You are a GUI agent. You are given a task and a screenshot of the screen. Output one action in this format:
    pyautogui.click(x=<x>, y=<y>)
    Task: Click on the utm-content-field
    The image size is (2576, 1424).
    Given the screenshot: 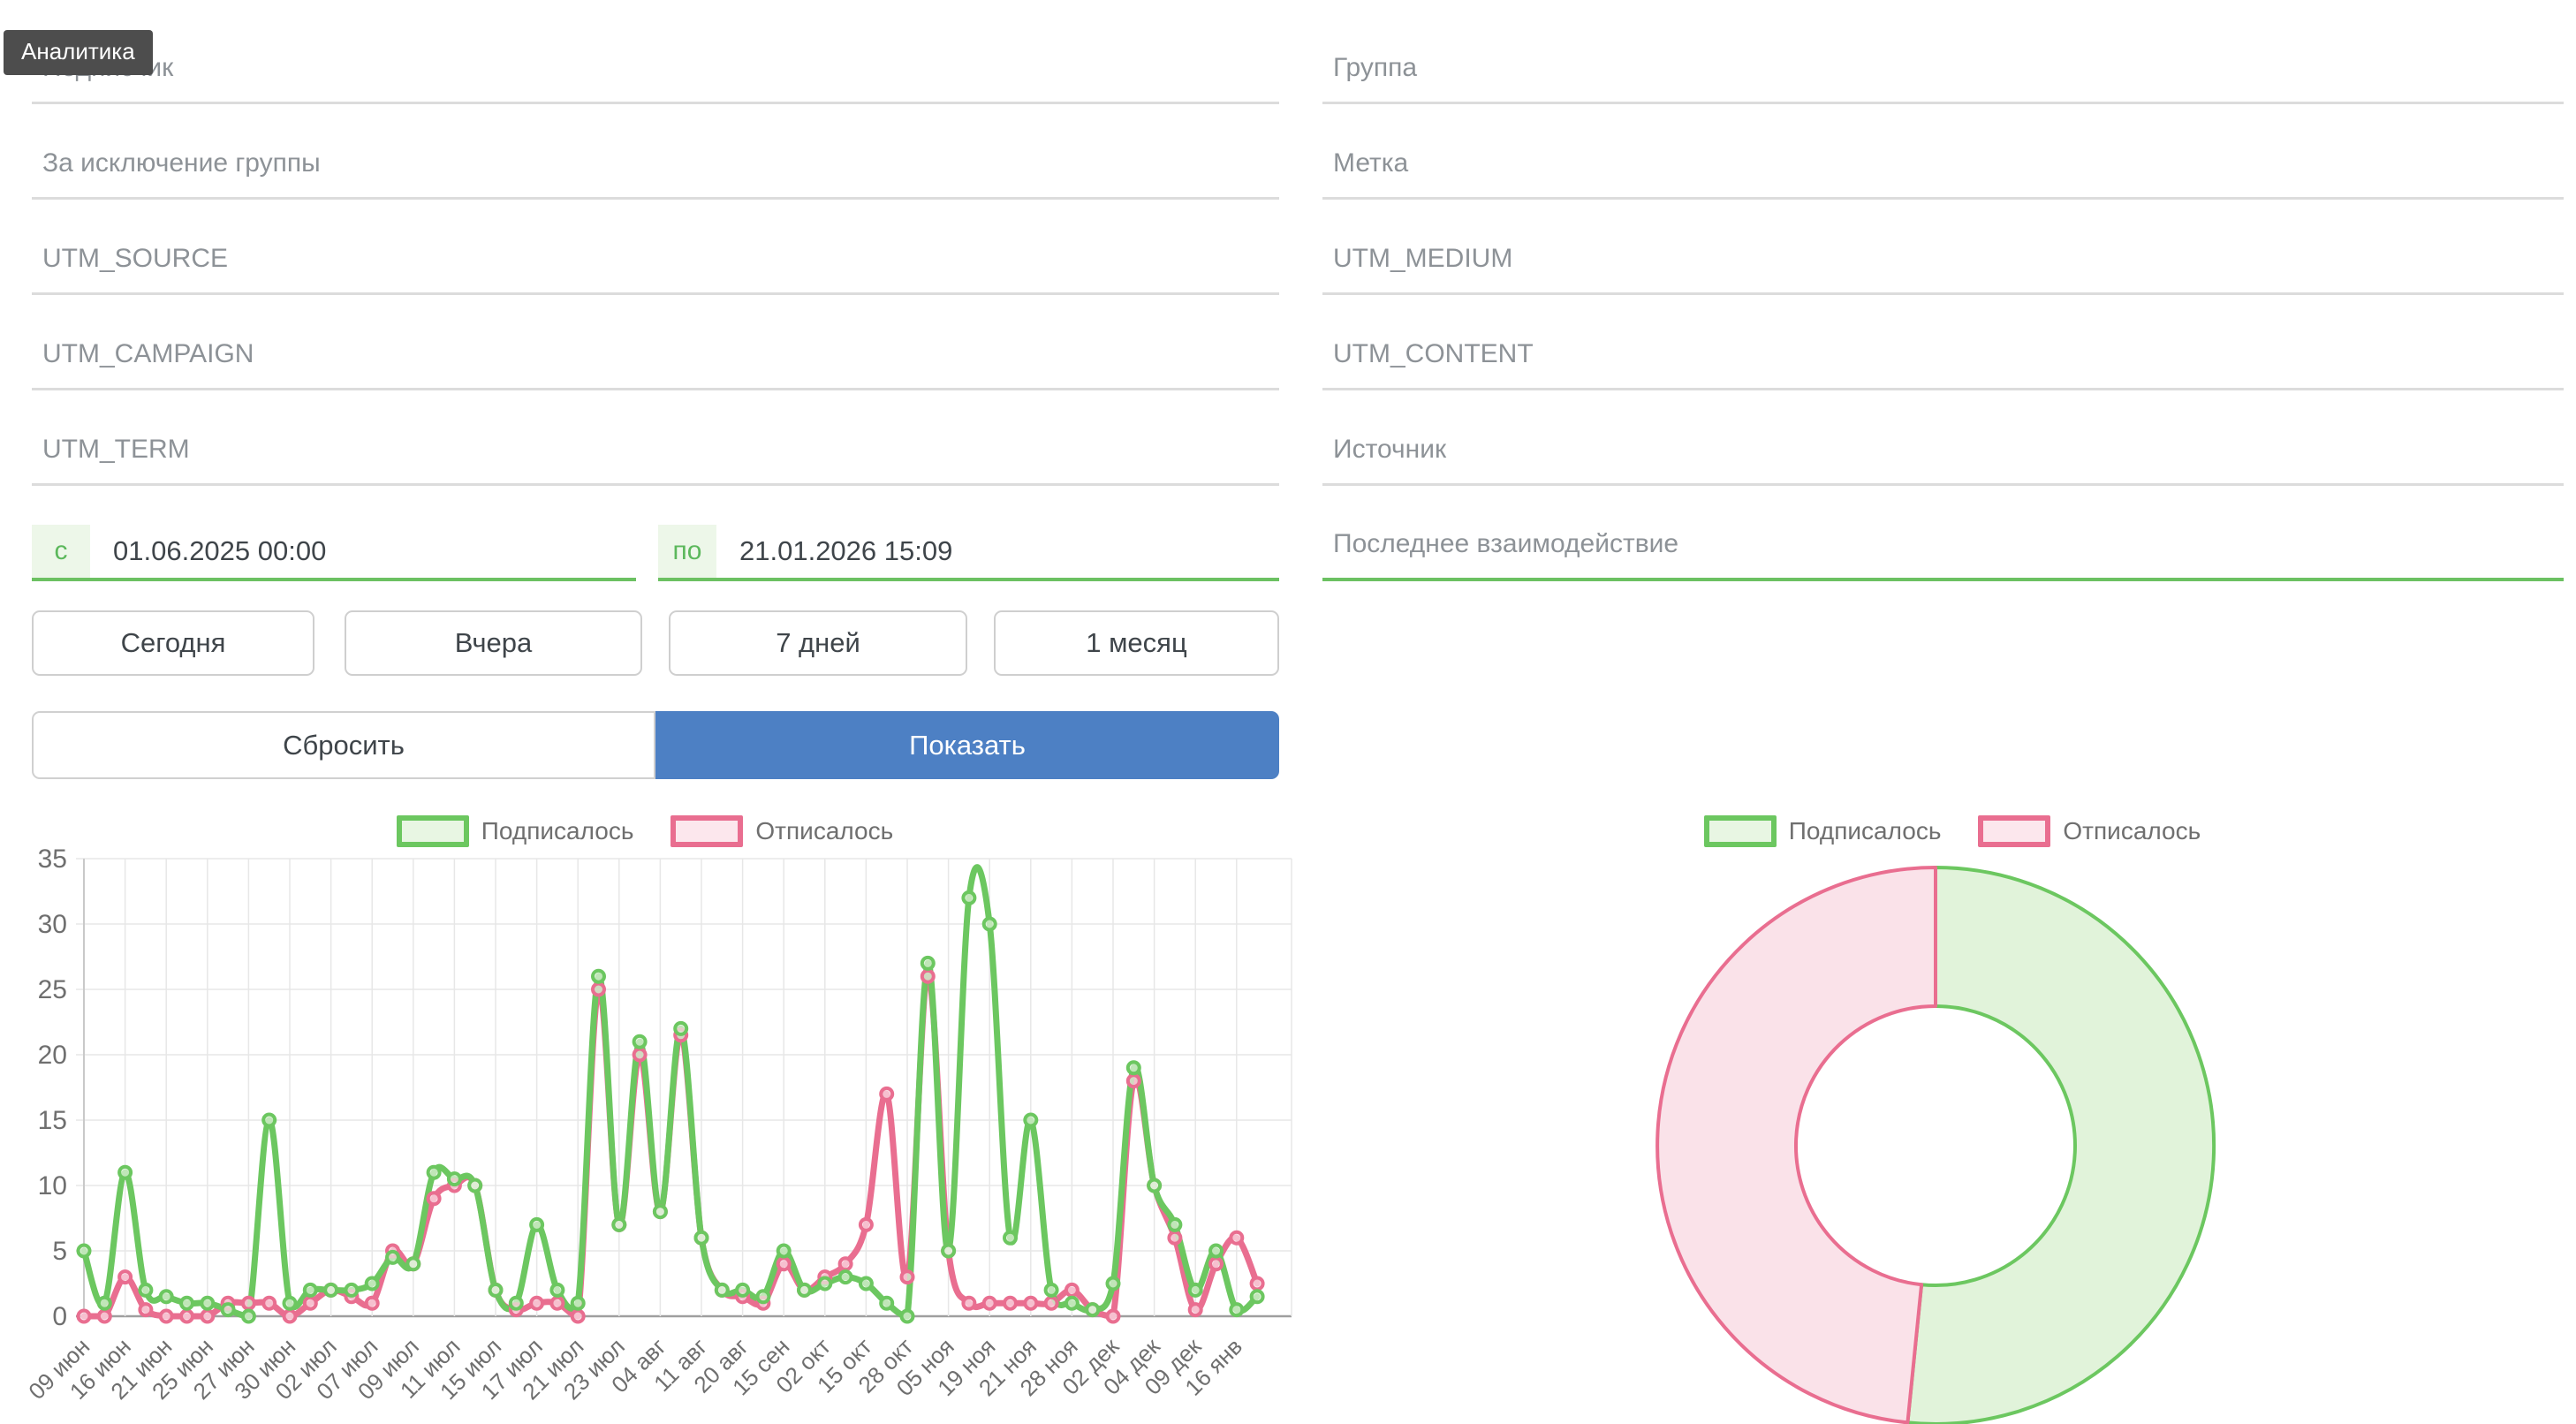 What is the action you would take?
    pyautogui.click(x=1943, y=355)
    